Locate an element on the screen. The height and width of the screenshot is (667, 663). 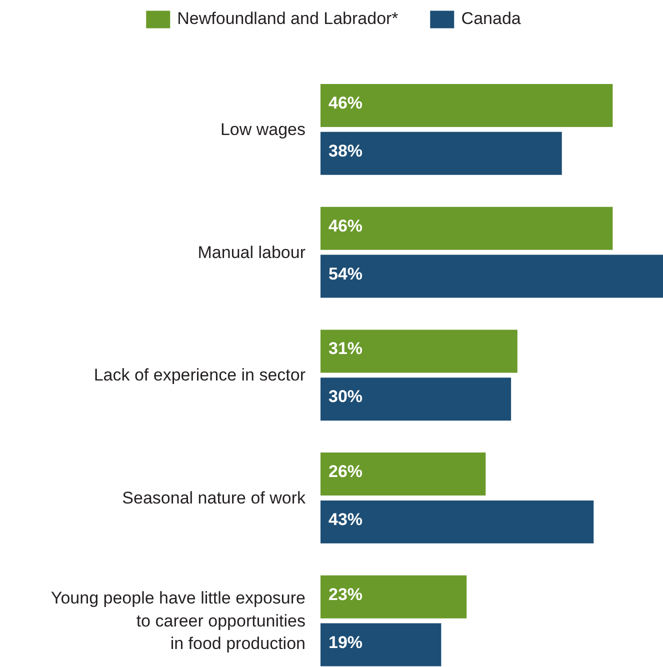
legend-label: Newfoundland and Labrador* is located at coordinates (287, 19).